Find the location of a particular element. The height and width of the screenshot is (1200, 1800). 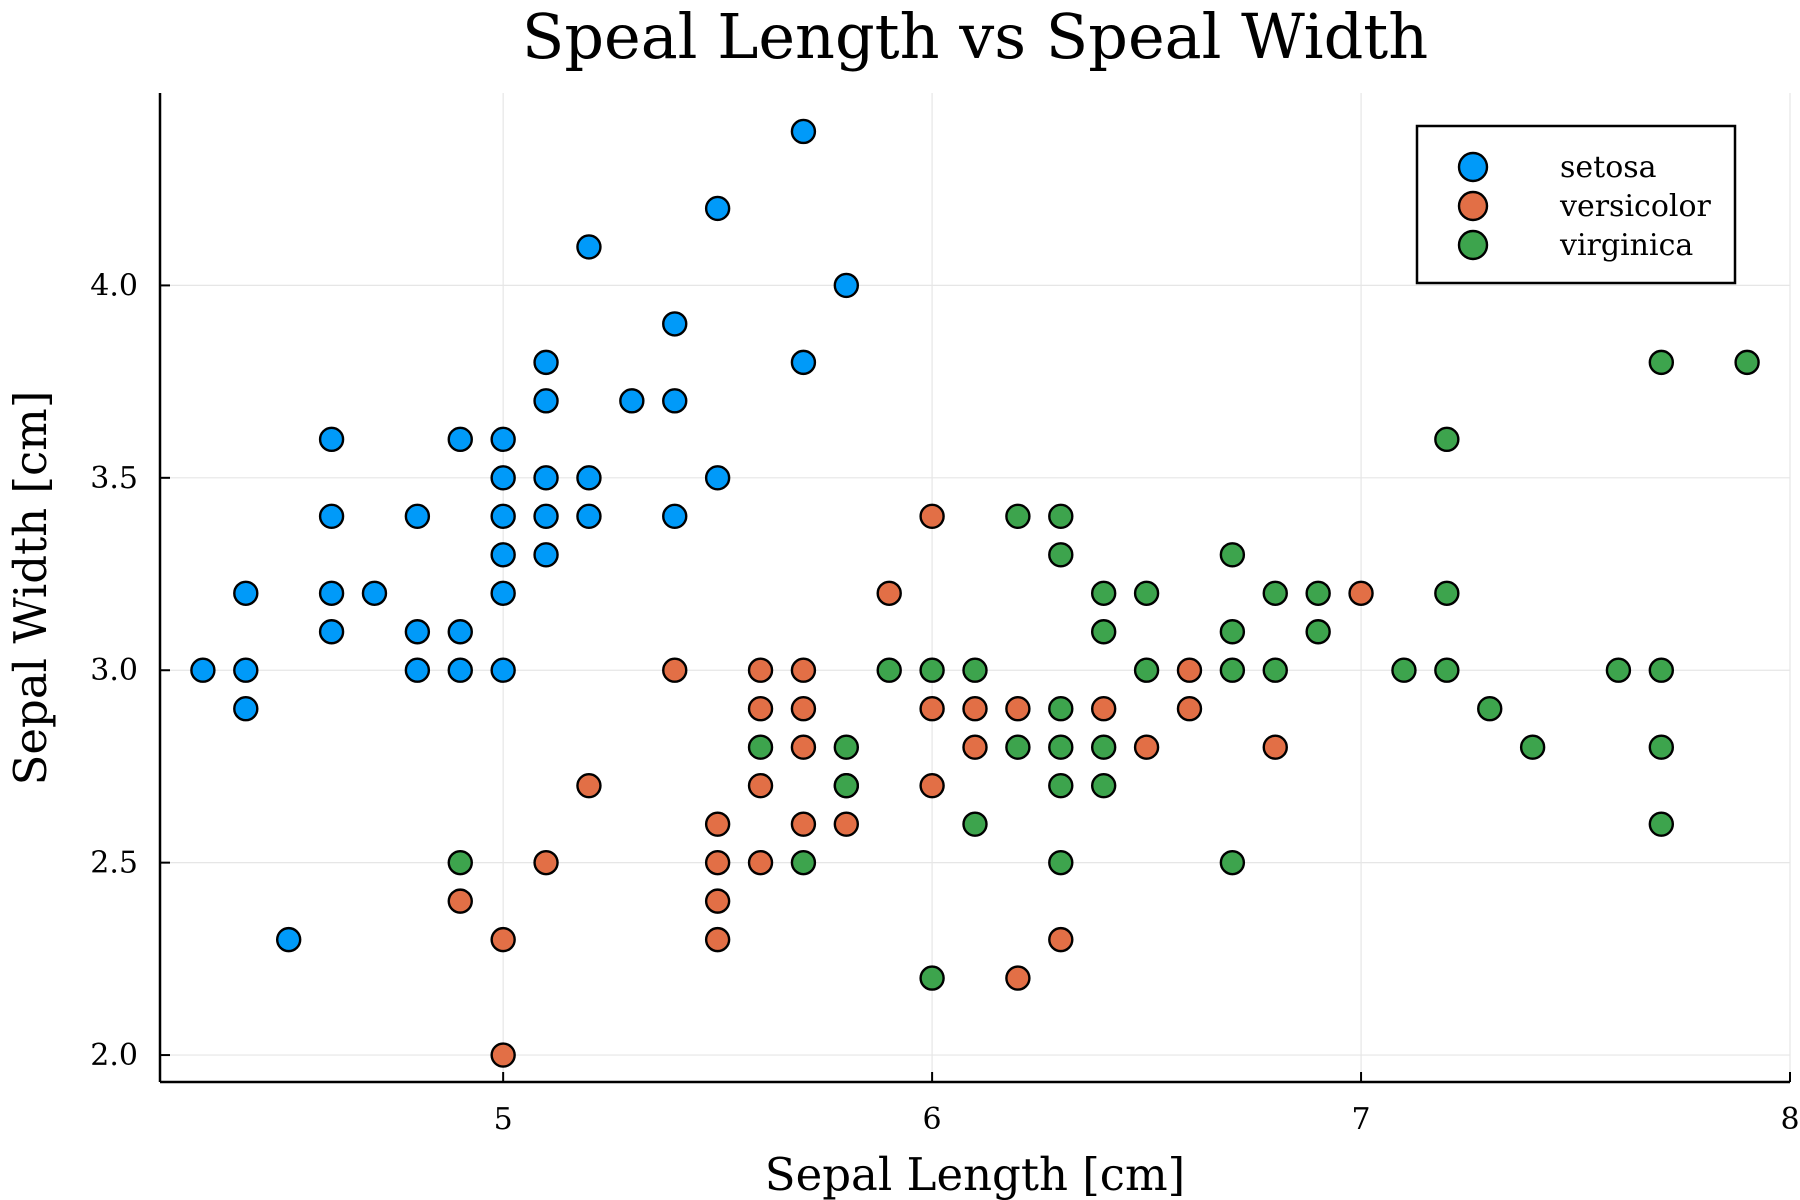

legend-label-setosa: setosa is located at coordinates (1608, 167).